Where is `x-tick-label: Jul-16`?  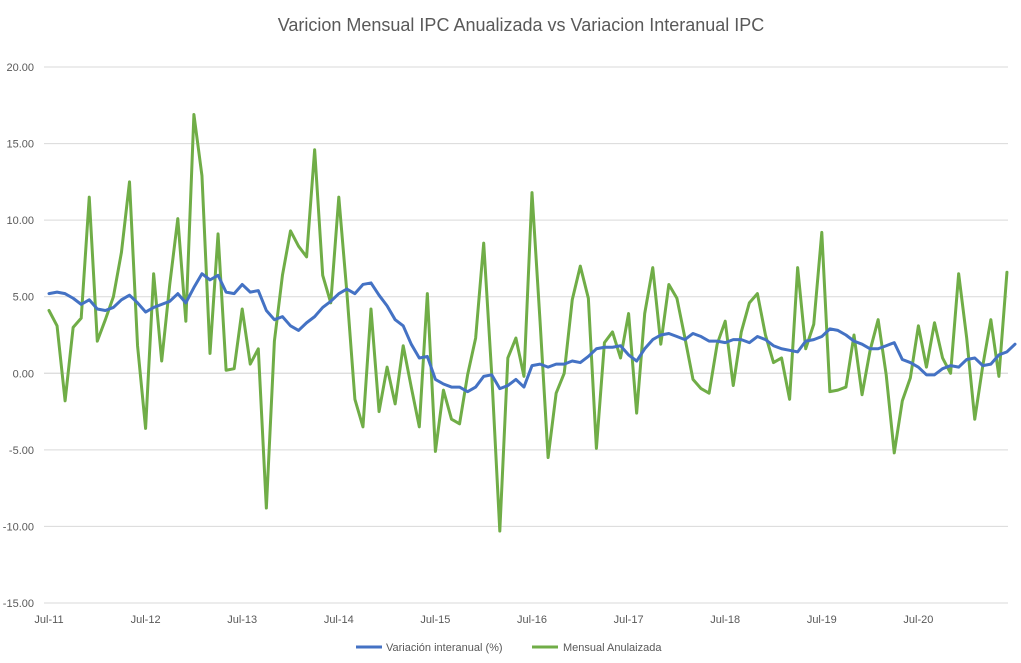
x-tick-label: Jul-16 is located at coordinates (532, 620).